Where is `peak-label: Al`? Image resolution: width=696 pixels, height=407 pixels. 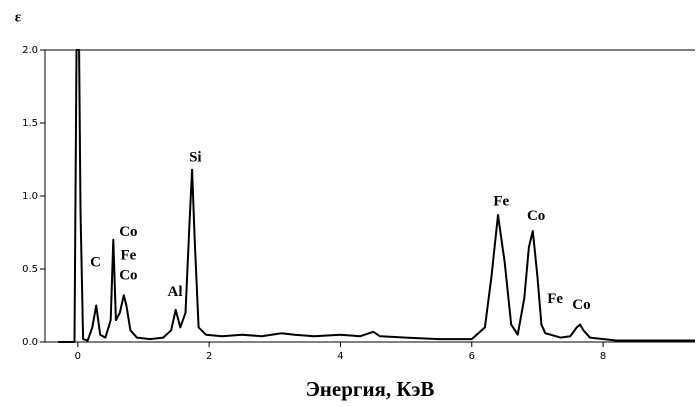 peak-label: Al is located at coordinates (175, 292).